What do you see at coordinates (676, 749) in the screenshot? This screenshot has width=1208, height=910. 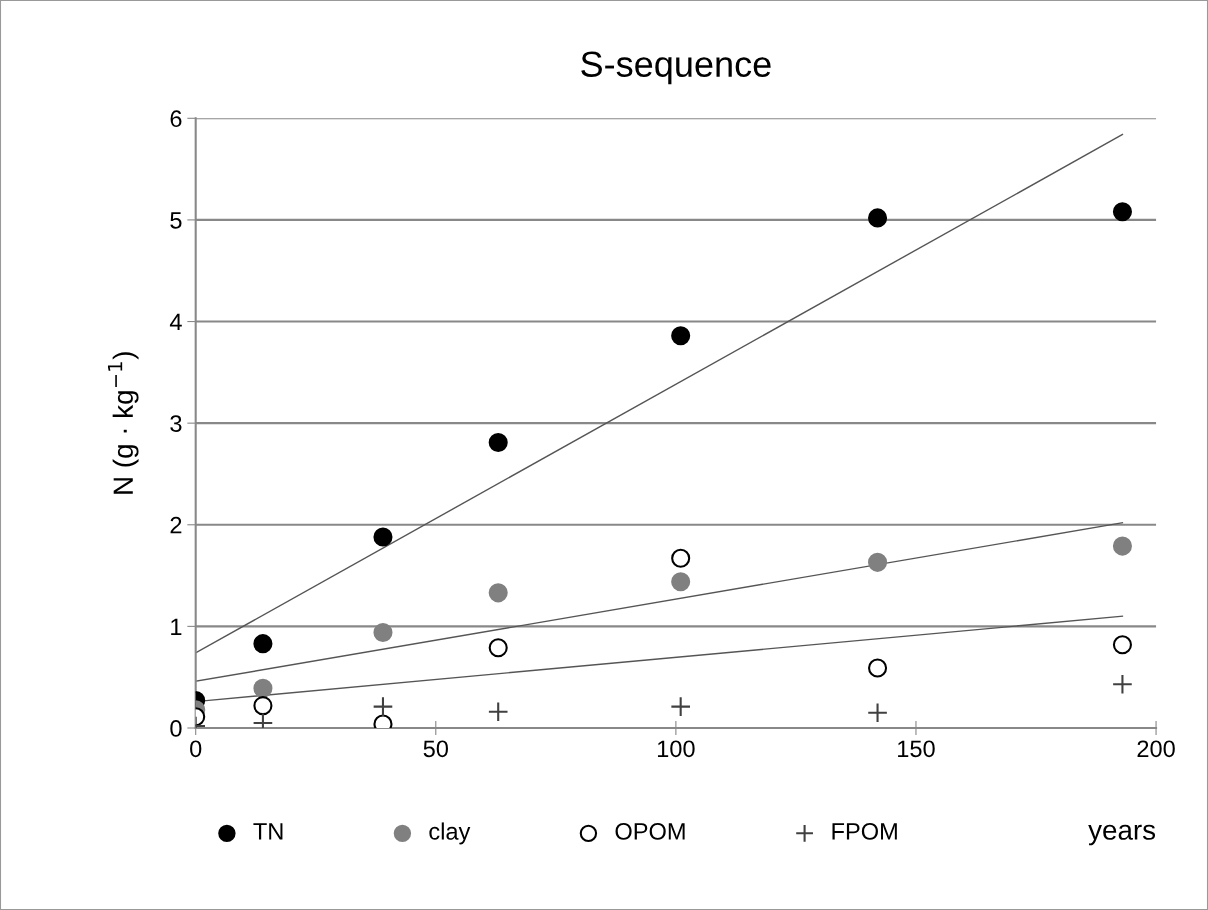 I see `x-tick-label: 100` at bounding box center [676, 749].